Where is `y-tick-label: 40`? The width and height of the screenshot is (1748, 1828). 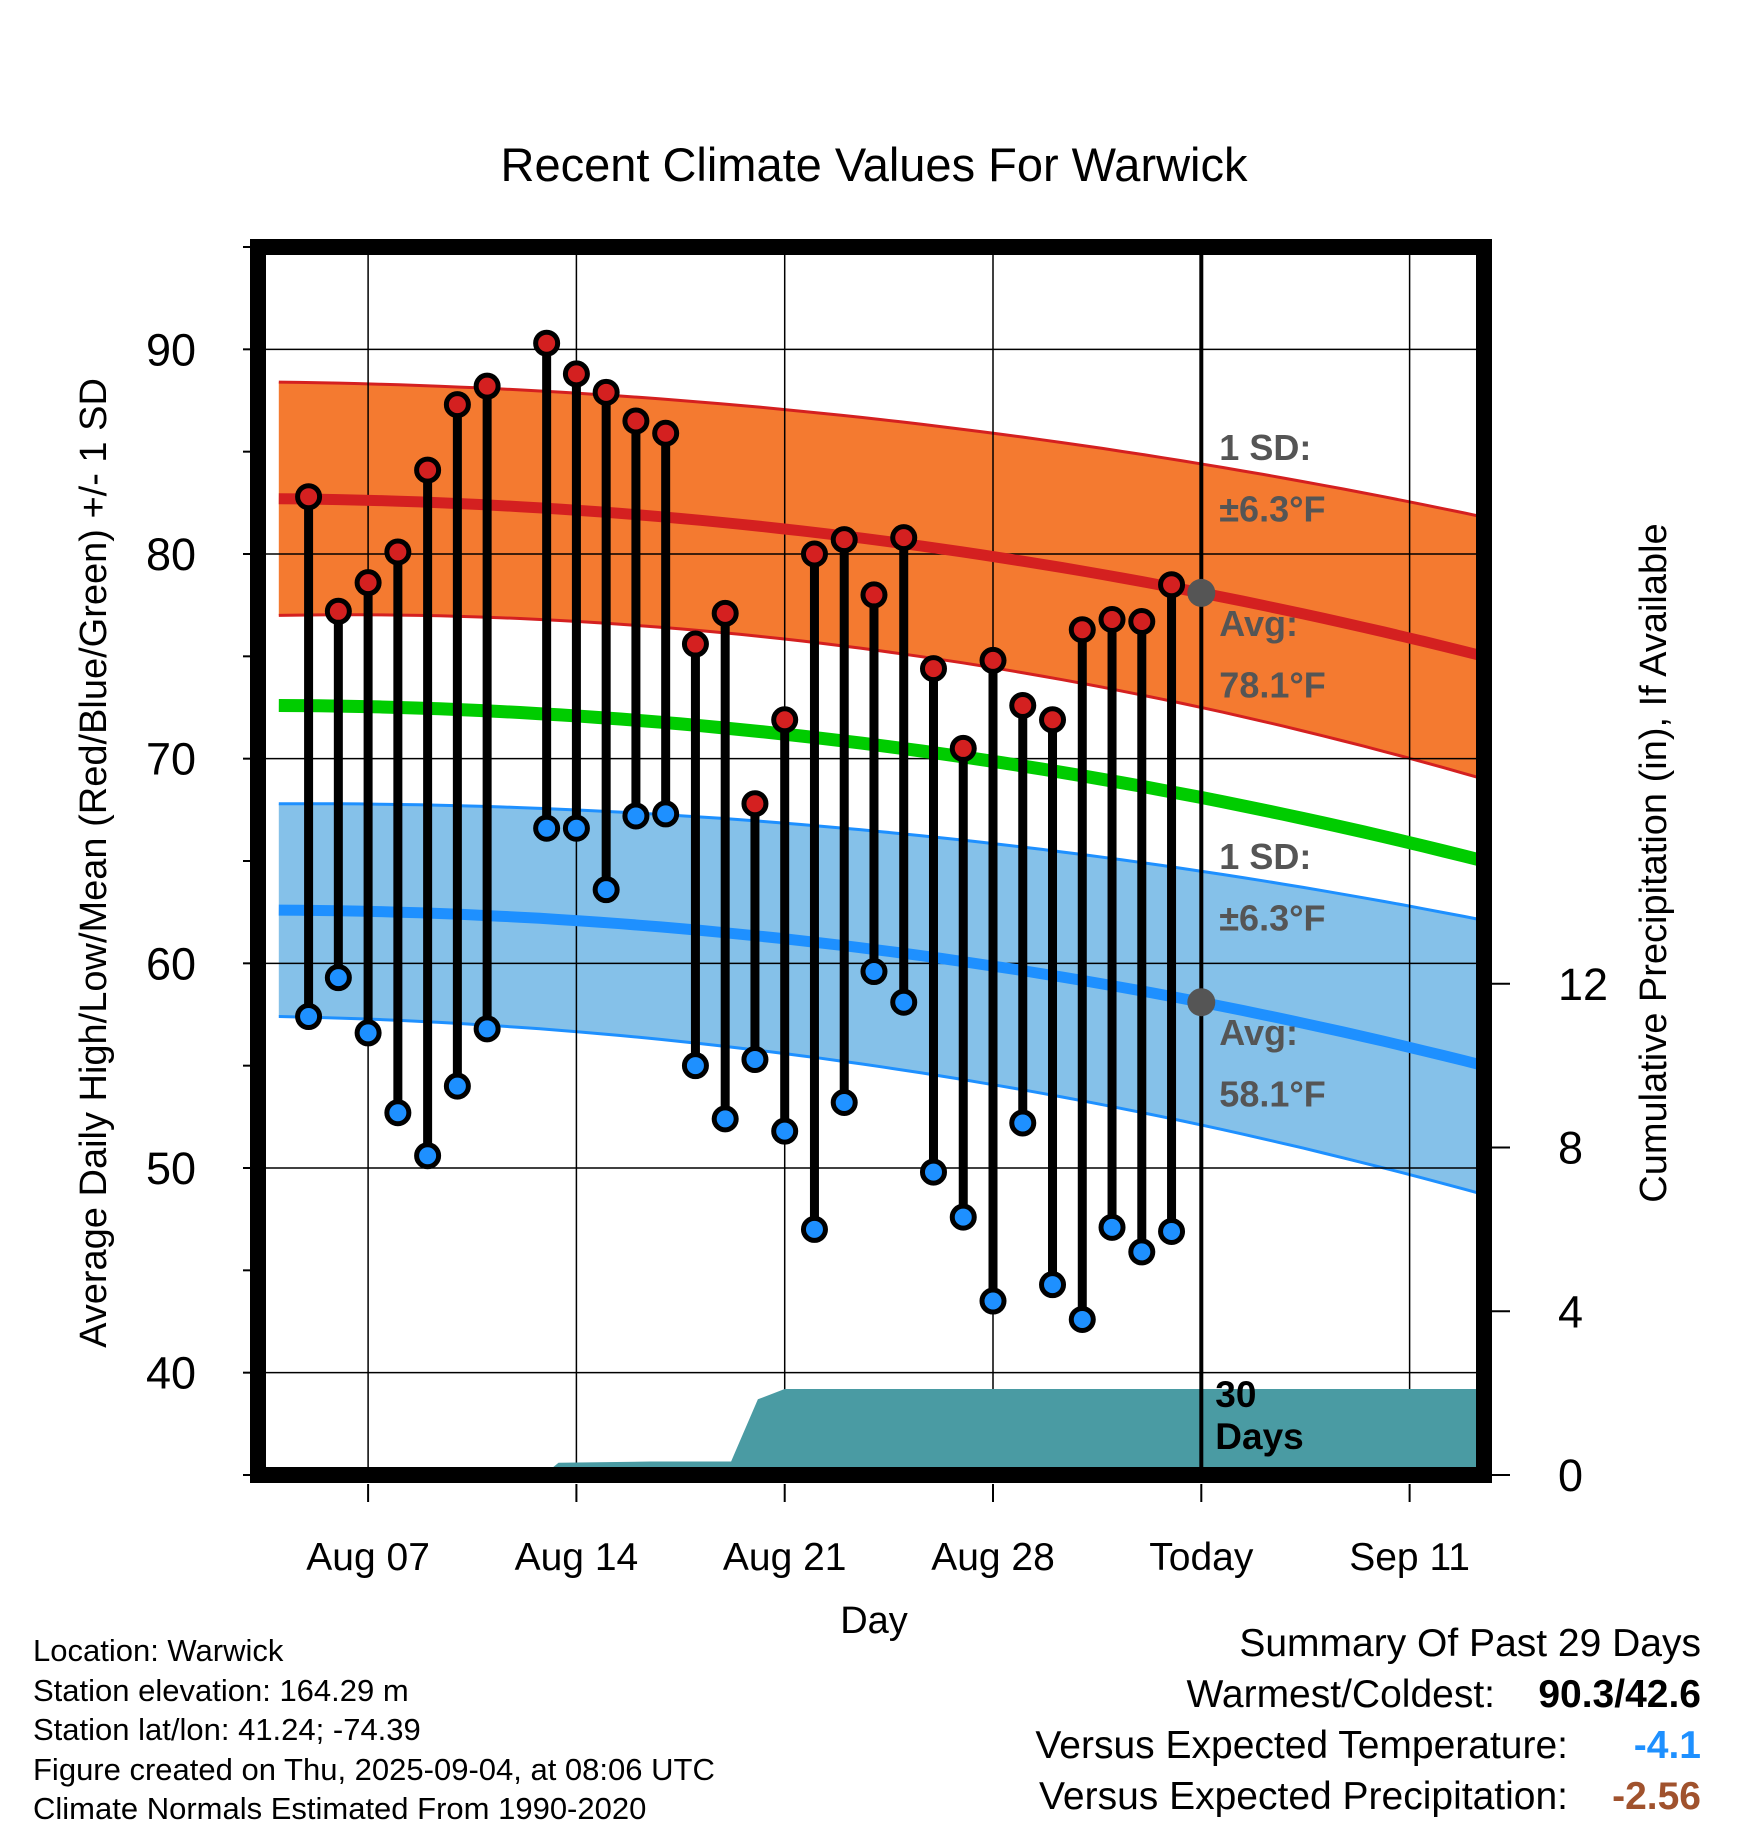
y-tick-label: 40 is located at coordinates (171, 1373).